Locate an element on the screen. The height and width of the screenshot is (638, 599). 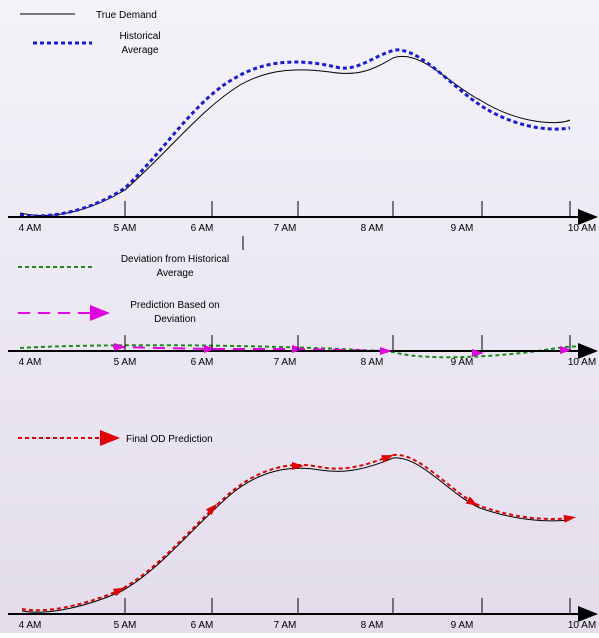
legend-box: Deviation from Historical Average is located at coordinates (175, 266).